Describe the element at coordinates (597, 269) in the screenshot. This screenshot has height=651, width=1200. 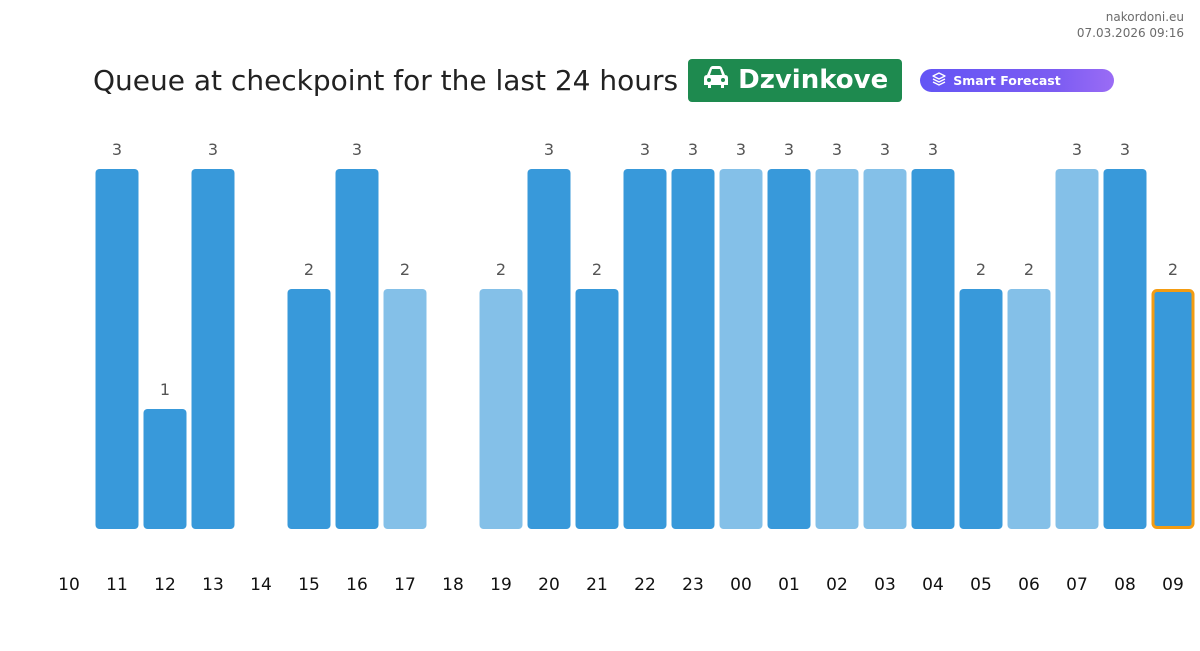
I see `bar-value-21: 2` at that location.